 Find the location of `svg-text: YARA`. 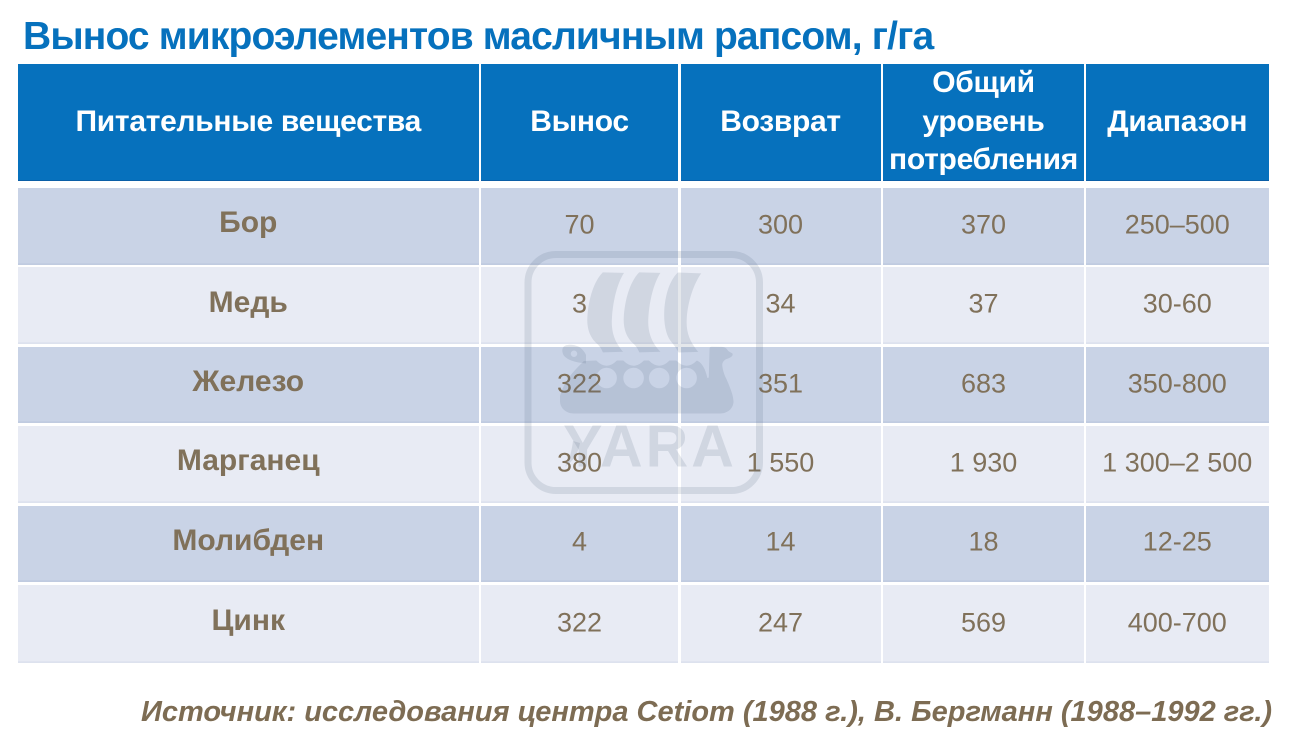

svg-text: YARA is located at coordinates (650, 447).